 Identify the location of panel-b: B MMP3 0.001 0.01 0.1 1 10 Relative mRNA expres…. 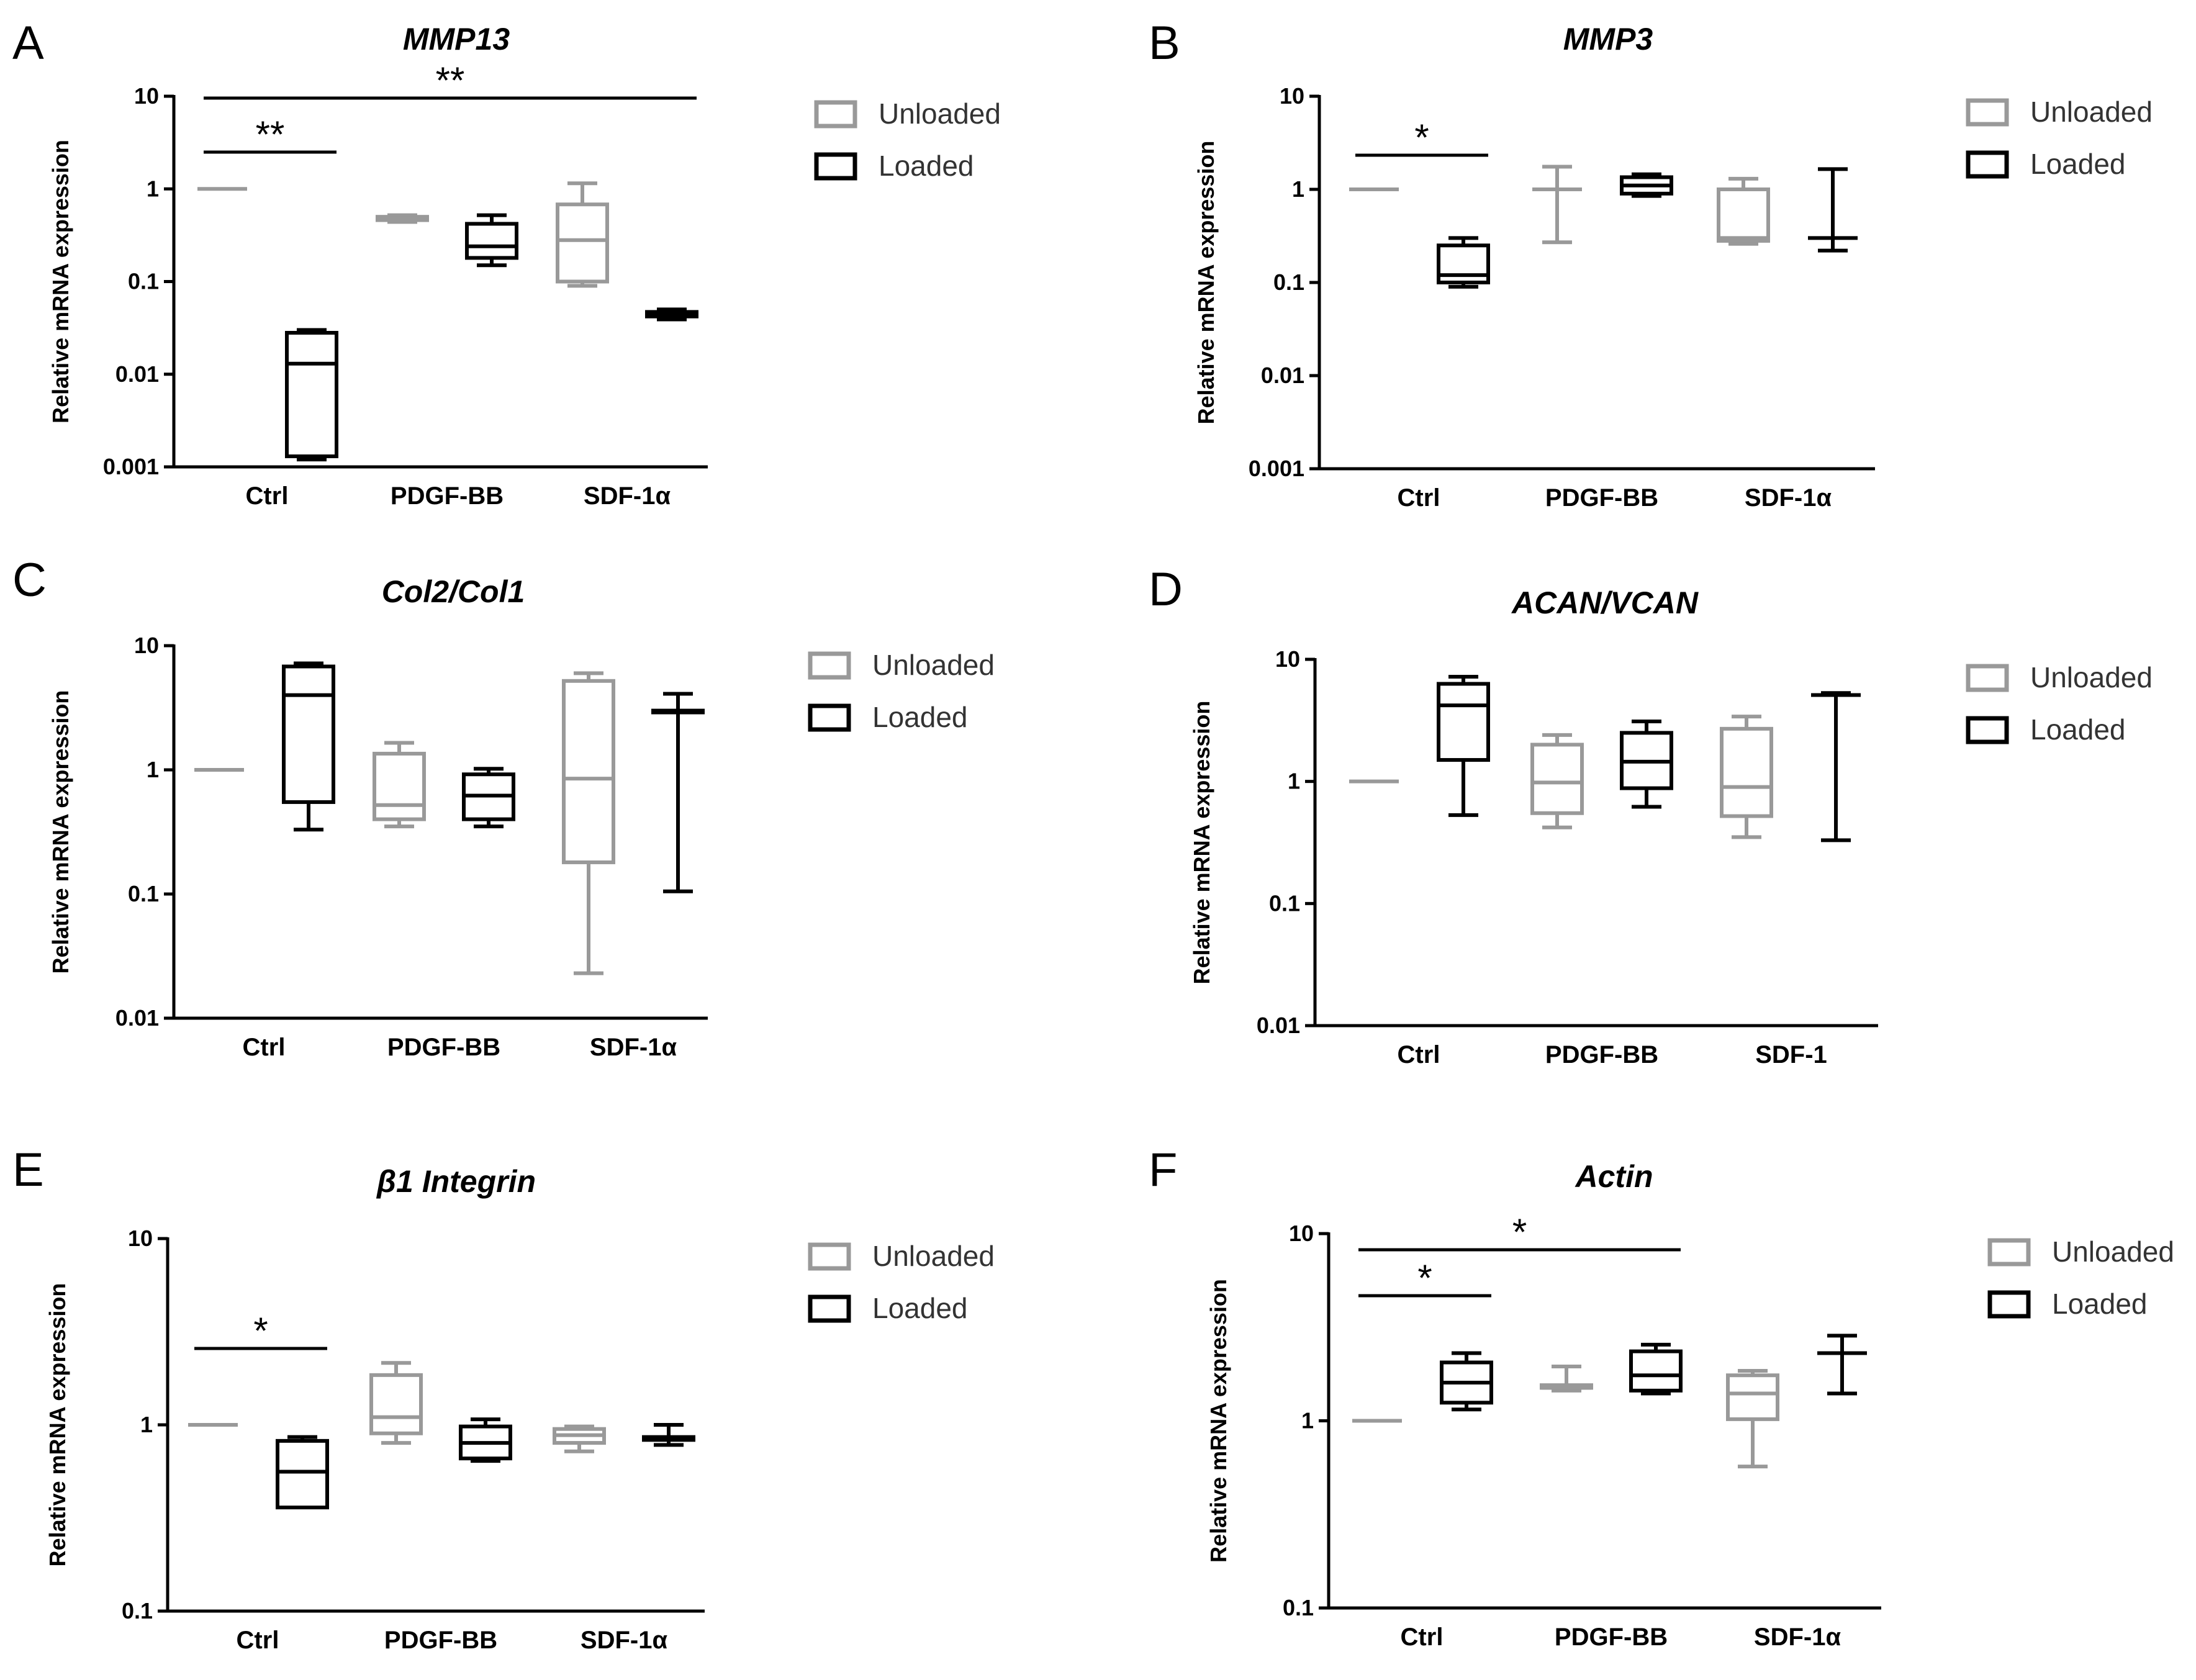
(1651, 264).